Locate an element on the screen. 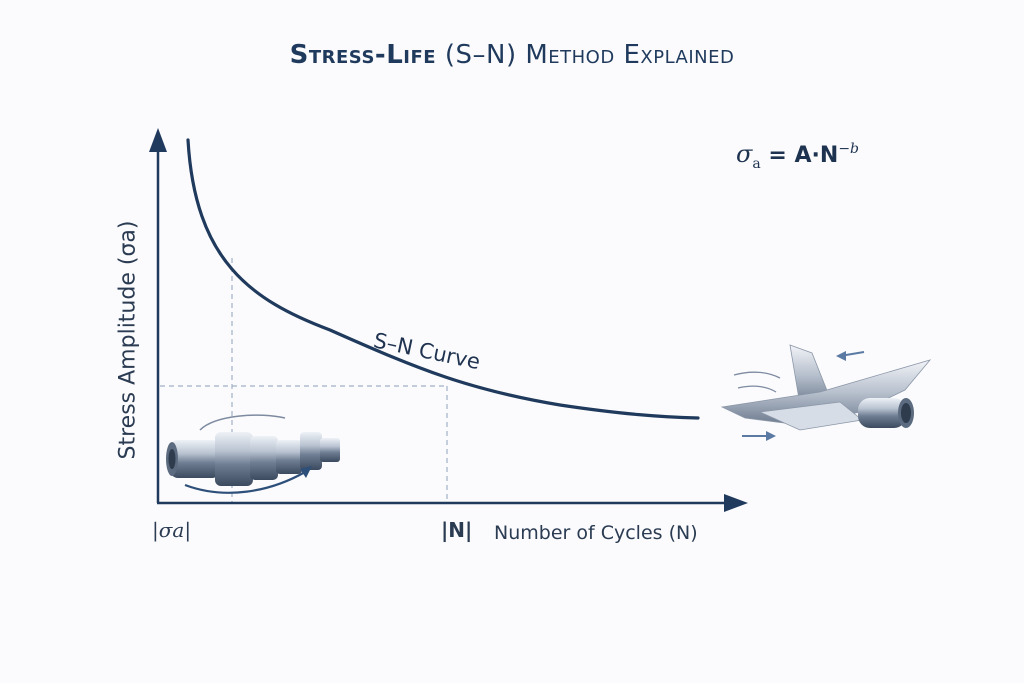 The width and height of the screenshot is (1024, 683). formula-rhs: = A·N is located at coordinates (799, 155).